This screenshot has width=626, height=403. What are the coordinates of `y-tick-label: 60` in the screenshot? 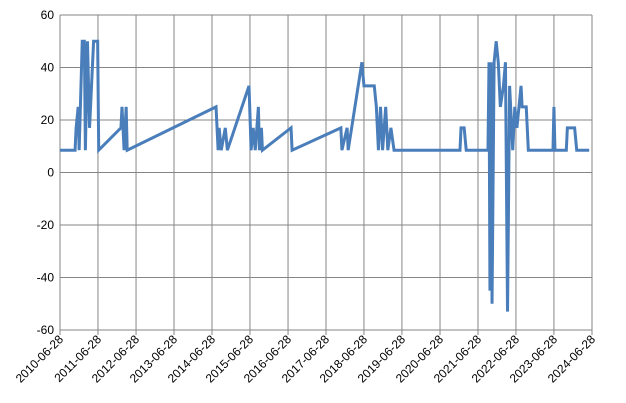 It's located at (48, 15).